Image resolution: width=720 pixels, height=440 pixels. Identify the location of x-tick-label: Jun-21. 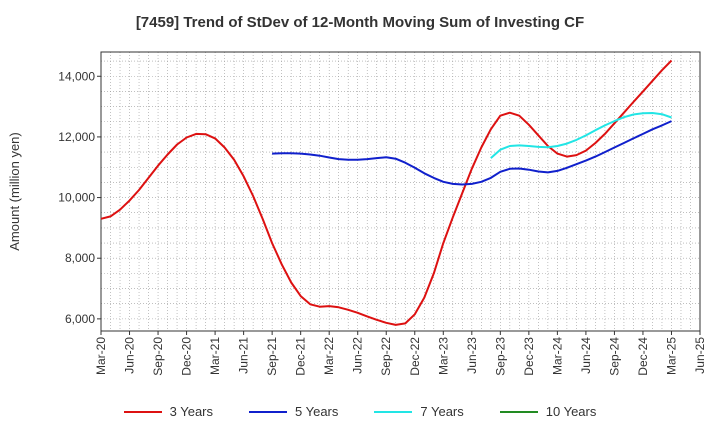
(244, 355).